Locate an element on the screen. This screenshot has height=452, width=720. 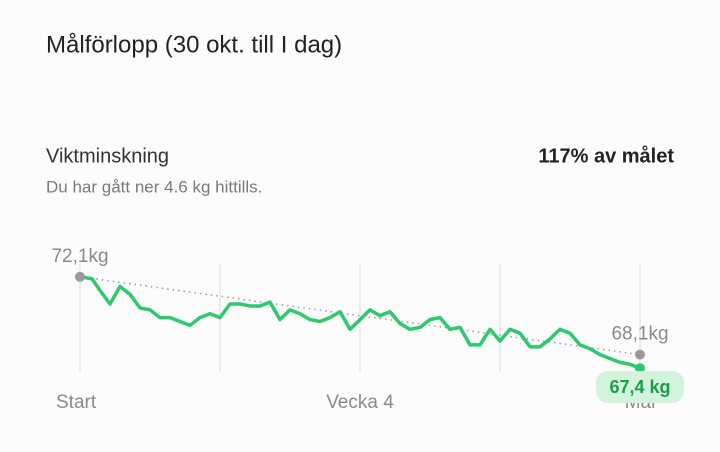
start-label: 72,1kg is located at coordinates (79, 256).